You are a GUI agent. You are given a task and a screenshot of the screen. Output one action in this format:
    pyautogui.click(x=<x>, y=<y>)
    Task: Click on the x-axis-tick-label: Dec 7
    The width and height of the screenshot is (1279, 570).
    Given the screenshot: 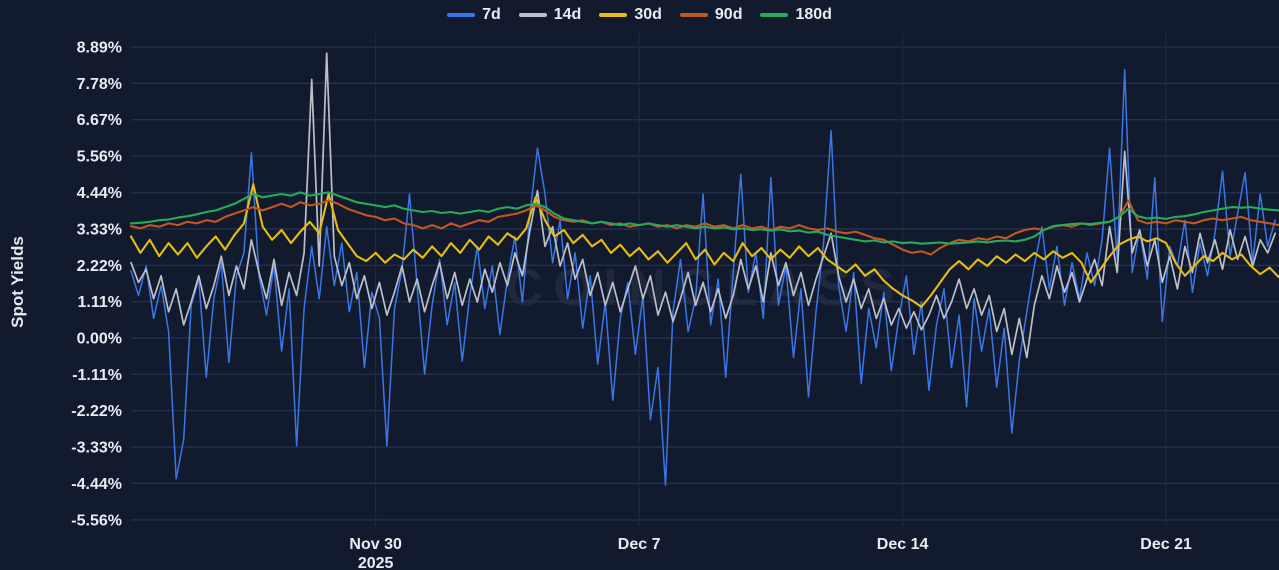 What is the action you would take?
    pyautogui.click(x=639, y=544)
    